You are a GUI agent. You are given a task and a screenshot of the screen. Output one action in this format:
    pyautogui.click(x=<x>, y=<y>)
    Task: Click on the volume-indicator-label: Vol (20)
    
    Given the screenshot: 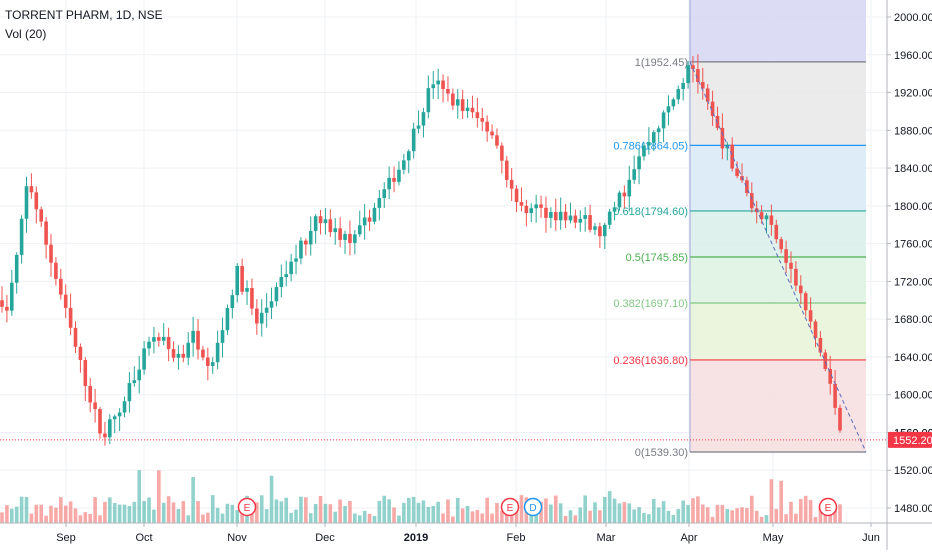 What is the action you would take?
    pyautogui.click(x=25, y=34)
    